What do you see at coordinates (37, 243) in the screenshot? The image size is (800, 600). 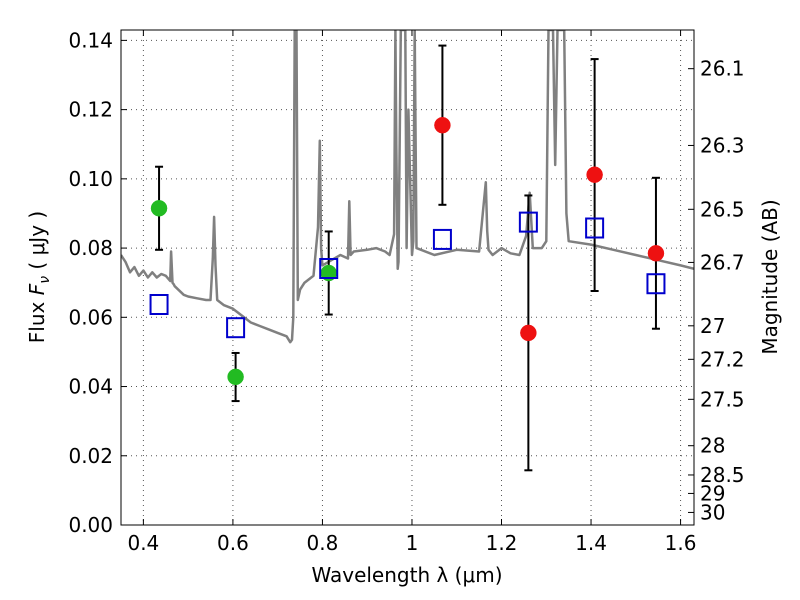 I see `y-axis-label-unit: ( μJy )` at bounding box center [37, 243].